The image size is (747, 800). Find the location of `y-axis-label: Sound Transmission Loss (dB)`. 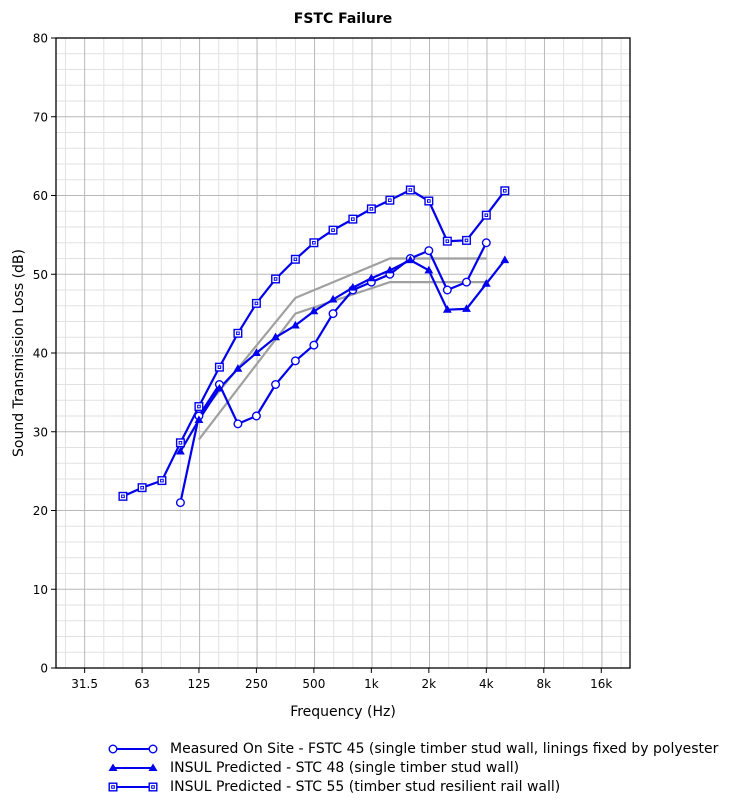

y-axis-label: Sound Transmission Loss (dB) is located at coordinates (19, 353).